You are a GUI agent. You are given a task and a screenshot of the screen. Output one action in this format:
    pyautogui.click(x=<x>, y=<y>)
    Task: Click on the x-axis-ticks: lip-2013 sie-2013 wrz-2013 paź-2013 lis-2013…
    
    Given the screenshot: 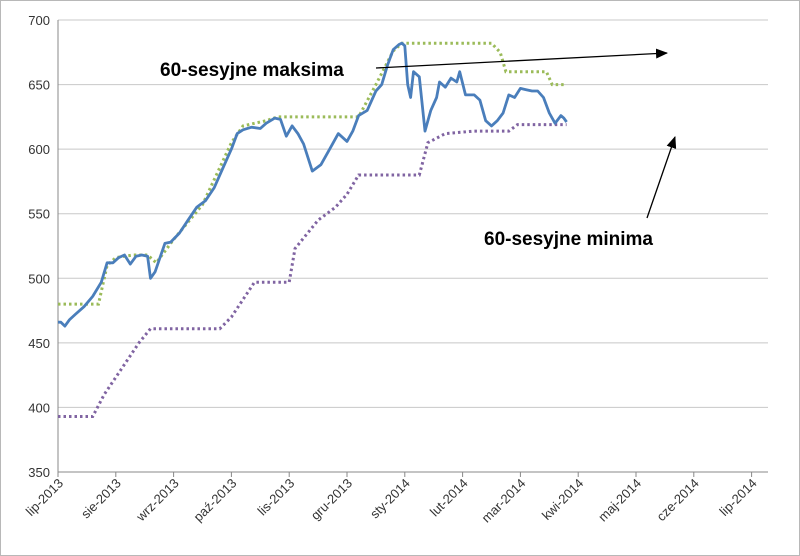 What is the action you would take?
    pyautogui.click(x=391, y=498)
    